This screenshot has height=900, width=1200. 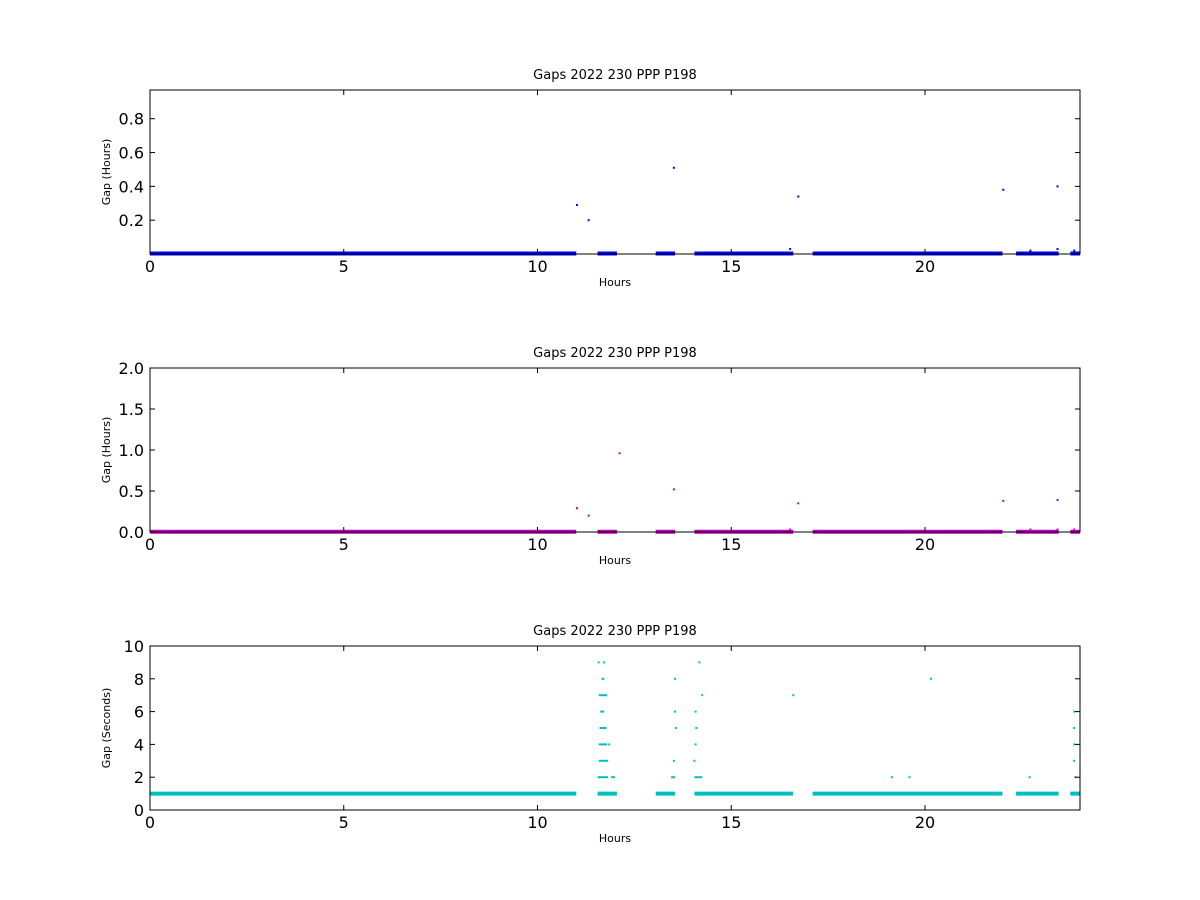 I want to click on y-tick-label: 0.2, so click(x=131, y=220).